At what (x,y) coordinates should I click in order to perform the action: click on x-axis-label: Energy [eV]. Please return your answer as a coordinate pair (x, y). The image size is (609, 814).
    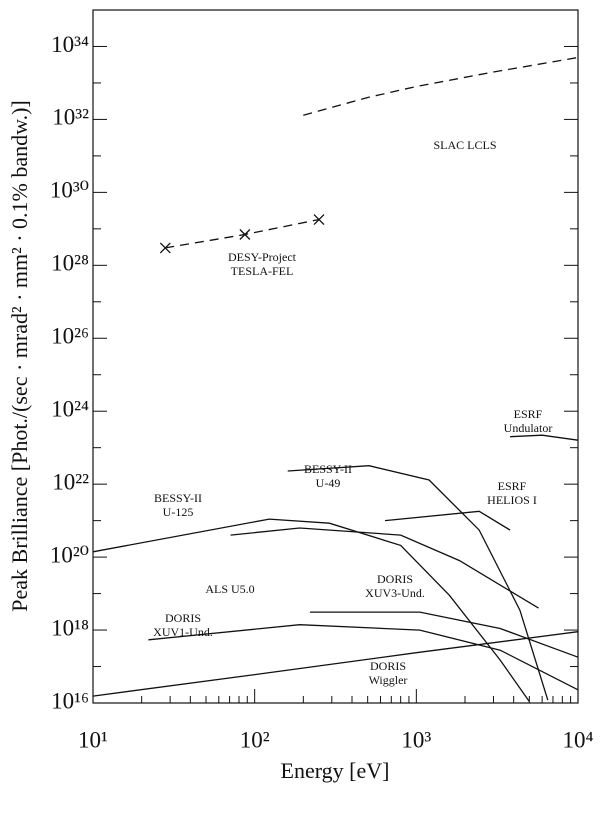
    Looking at the image, I should click on (335, 770).